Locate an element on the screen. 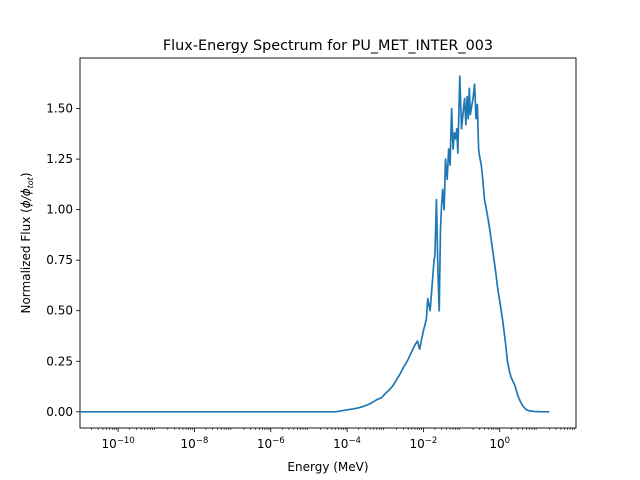 This screenshot has height=480, width=640. y-tick-label: 1.25 is located at coordinates (59, 159).